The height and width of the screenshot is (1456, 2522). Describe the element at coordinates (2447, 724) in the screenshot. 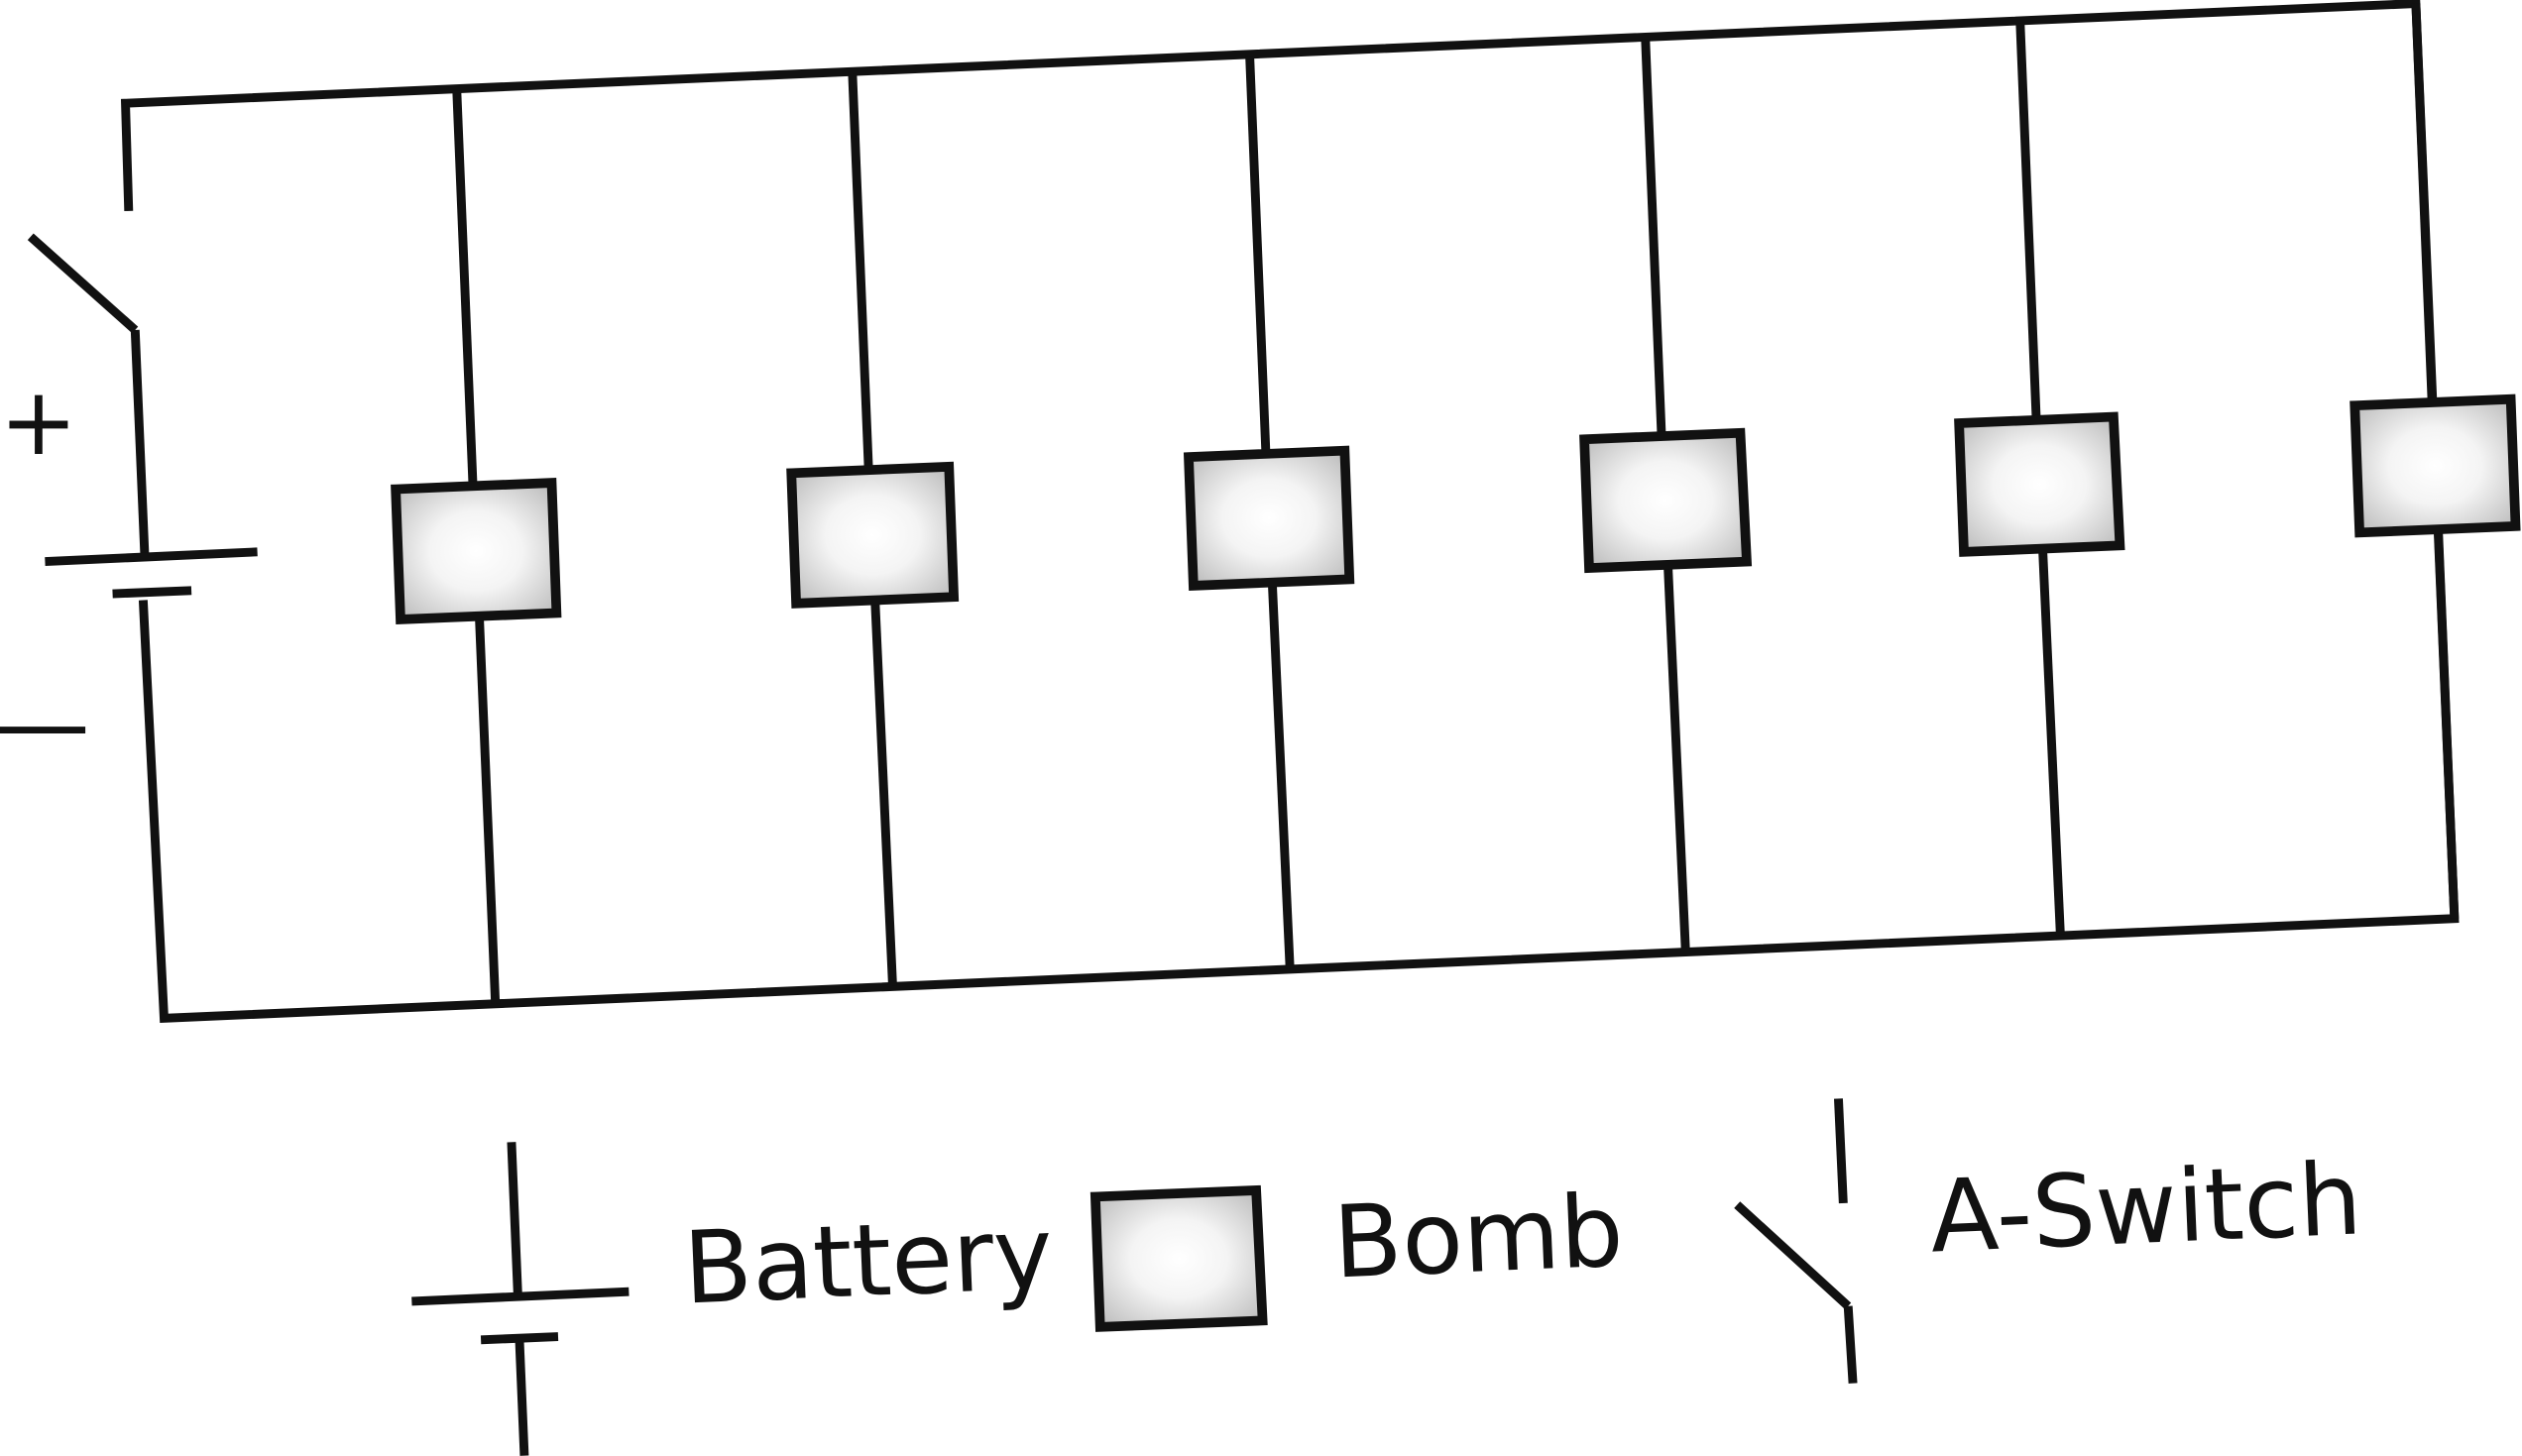

I see `branch-6-lower-wire` at that location.